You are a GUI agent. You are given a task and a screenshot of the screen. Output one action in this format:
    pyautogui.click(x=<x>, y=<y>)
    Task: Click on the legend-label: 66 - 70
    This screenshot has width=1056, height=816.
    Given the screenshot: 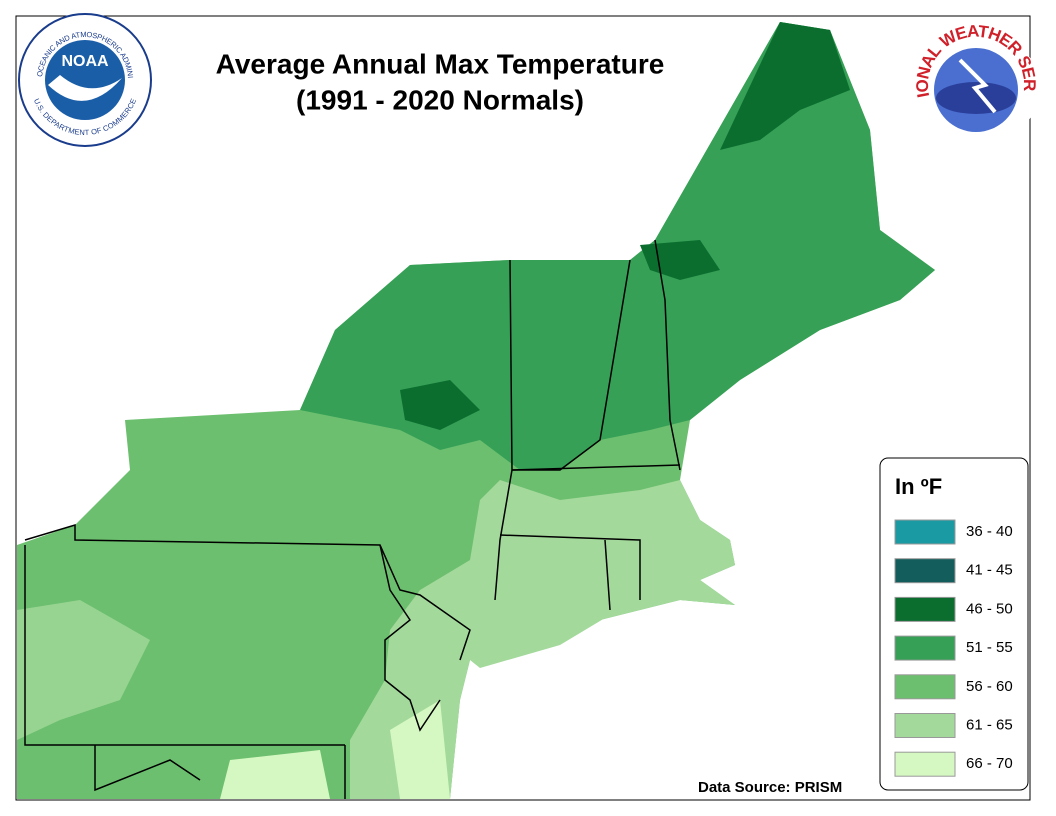 What is the action you would take?
    pyautogui.click(x=989, y=763)
    